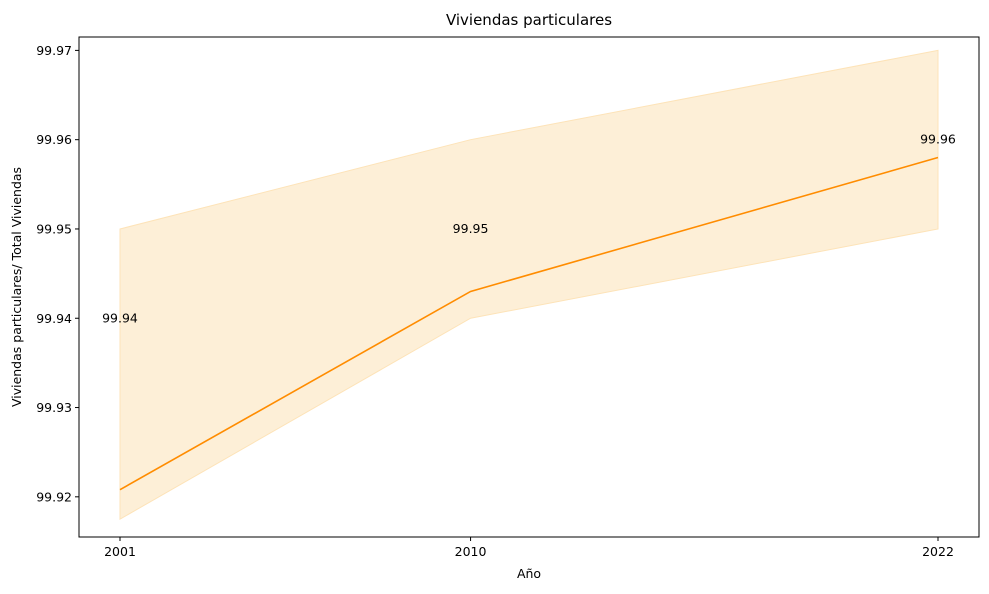 The width and height of the screenshot is (989, 594). I want to click on data-label: 99.95, so click(471, 228).